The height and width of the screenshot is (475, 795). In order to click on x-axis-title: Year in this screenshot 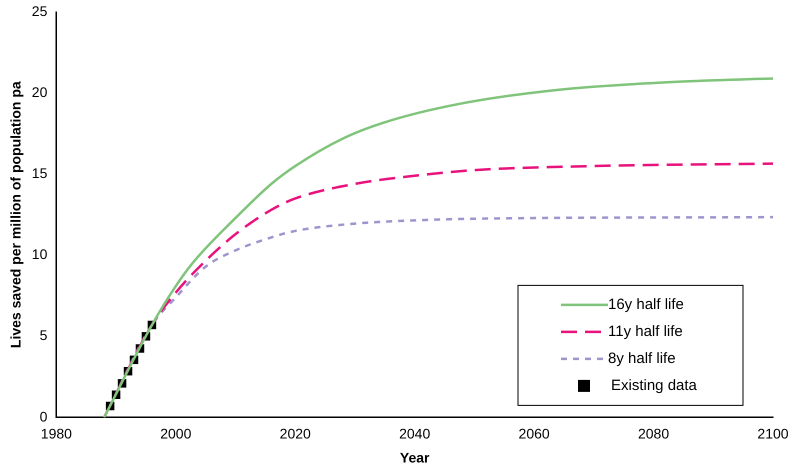, I will do `click(415, 457)`.